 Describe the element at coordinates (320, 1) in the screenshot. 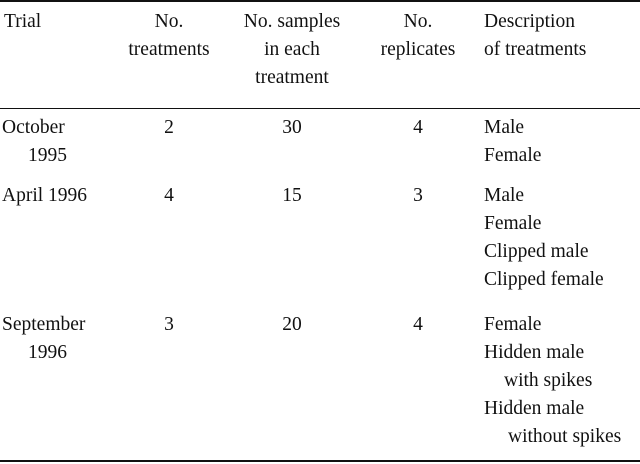

I see `table-top-rule` at that location.